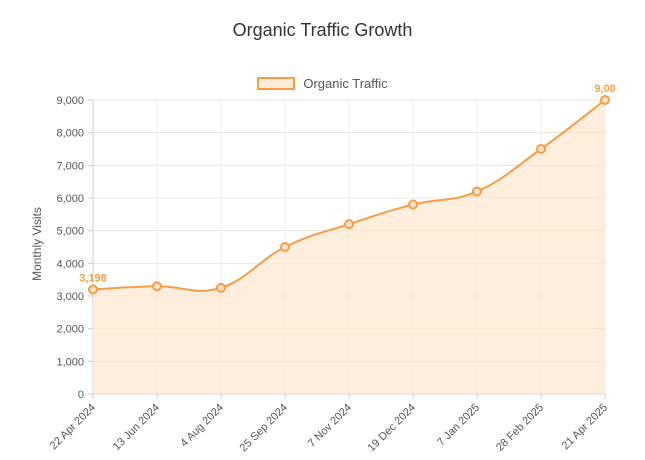 This screenshot has width=645, height=460. Describe the element at coordinates (585, 427) in the screenshot. I see `x-tick-label: 21 Apr 2025` at that location.